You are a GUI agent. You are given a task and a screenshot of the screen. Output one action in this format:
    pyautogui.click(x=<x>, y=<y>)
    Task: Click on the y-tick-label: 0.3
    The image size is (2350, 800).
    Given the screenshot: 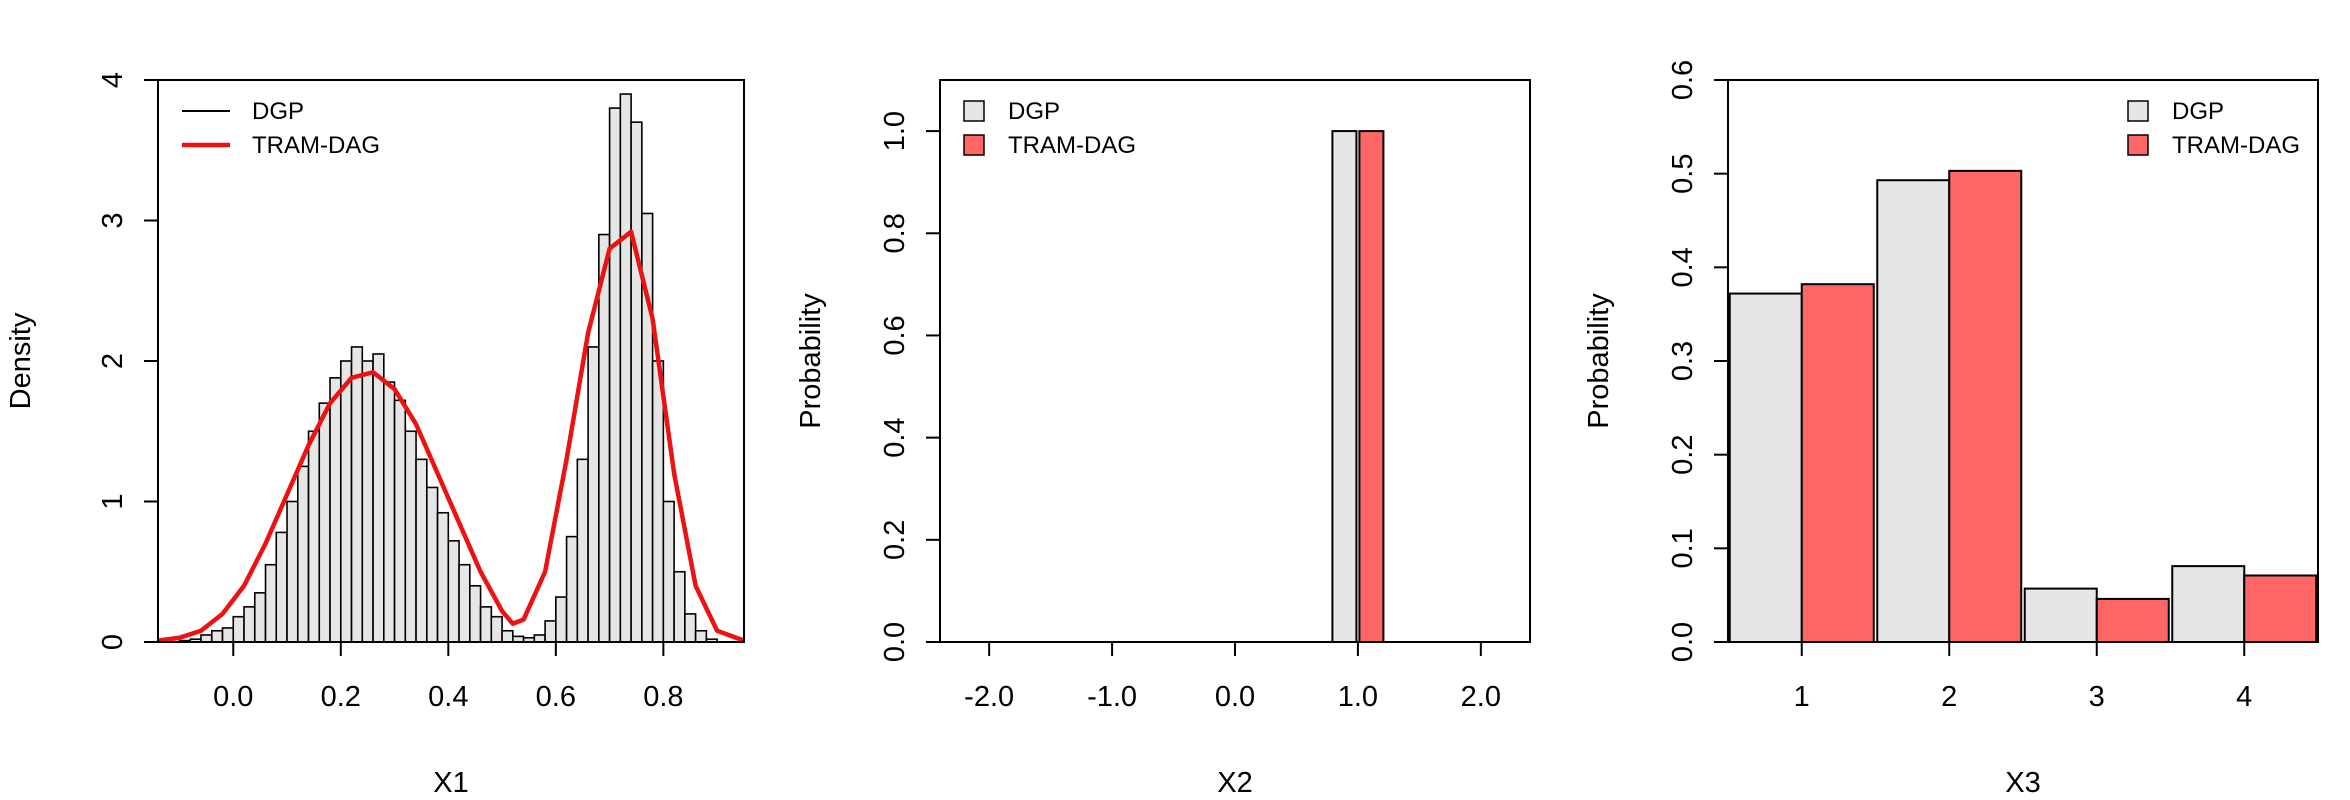 What is the action you would take?
    pyautogui.click(x=1683, y=361)
    